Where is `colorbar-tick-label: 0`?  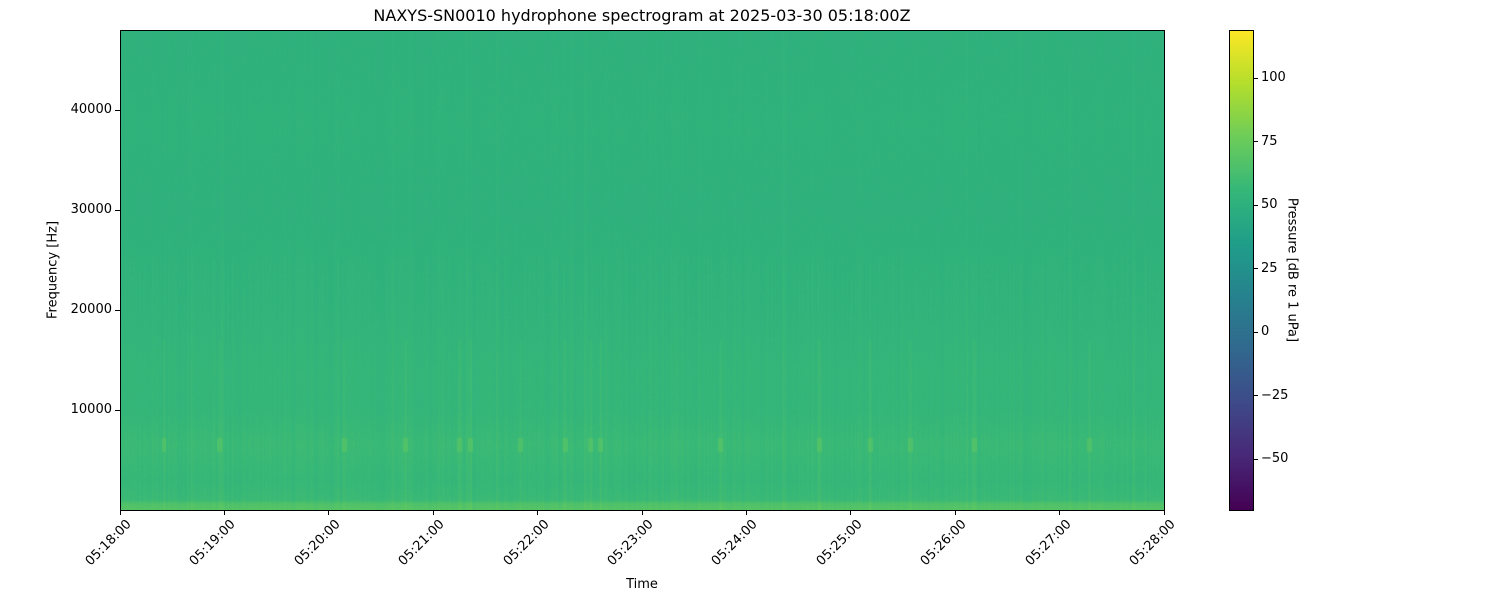
colorbar-tick-label: 0 is located at coordinates (1265, 332).